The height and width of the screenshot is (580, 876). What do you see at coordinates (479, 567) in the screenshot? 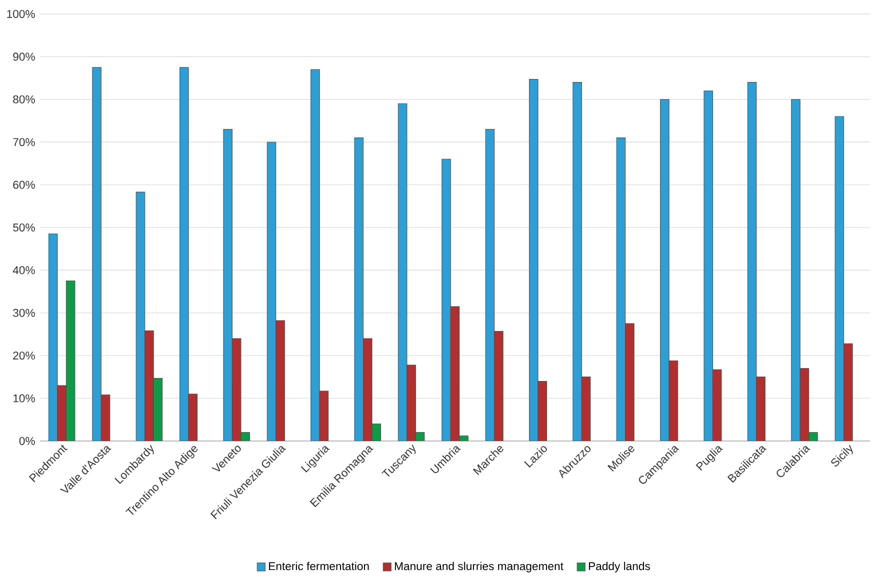
I see `legend-label: Manure and slurries management` at bounding box center [479, 567].